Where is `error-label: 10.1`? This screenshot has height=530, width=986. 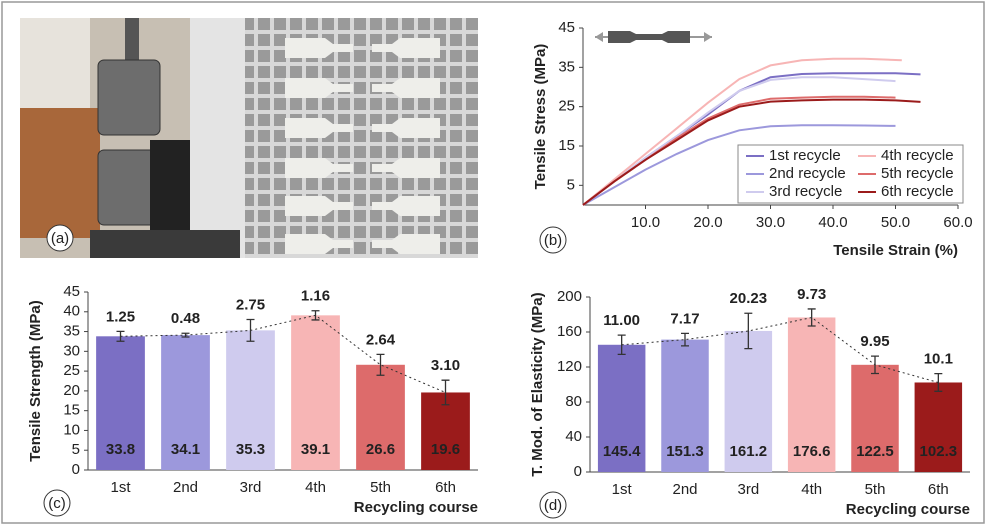
error-label: 10.1 is located at coordinates (938, 359).